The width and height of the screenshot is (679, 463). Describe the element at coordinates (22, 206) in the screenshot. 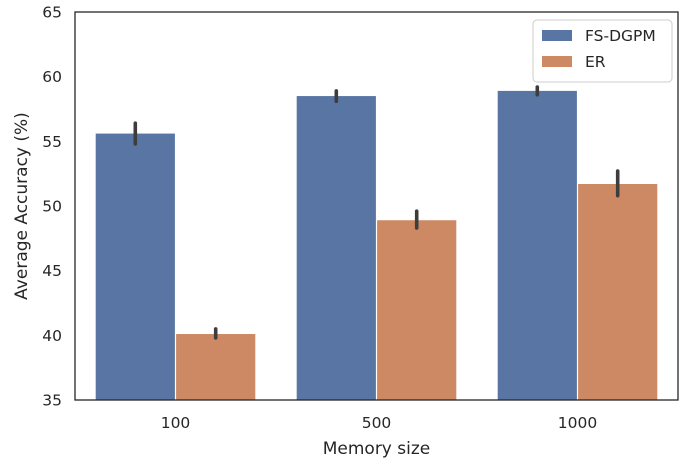

I see `y-axis-label: Average Accuracy (%)` at that location.